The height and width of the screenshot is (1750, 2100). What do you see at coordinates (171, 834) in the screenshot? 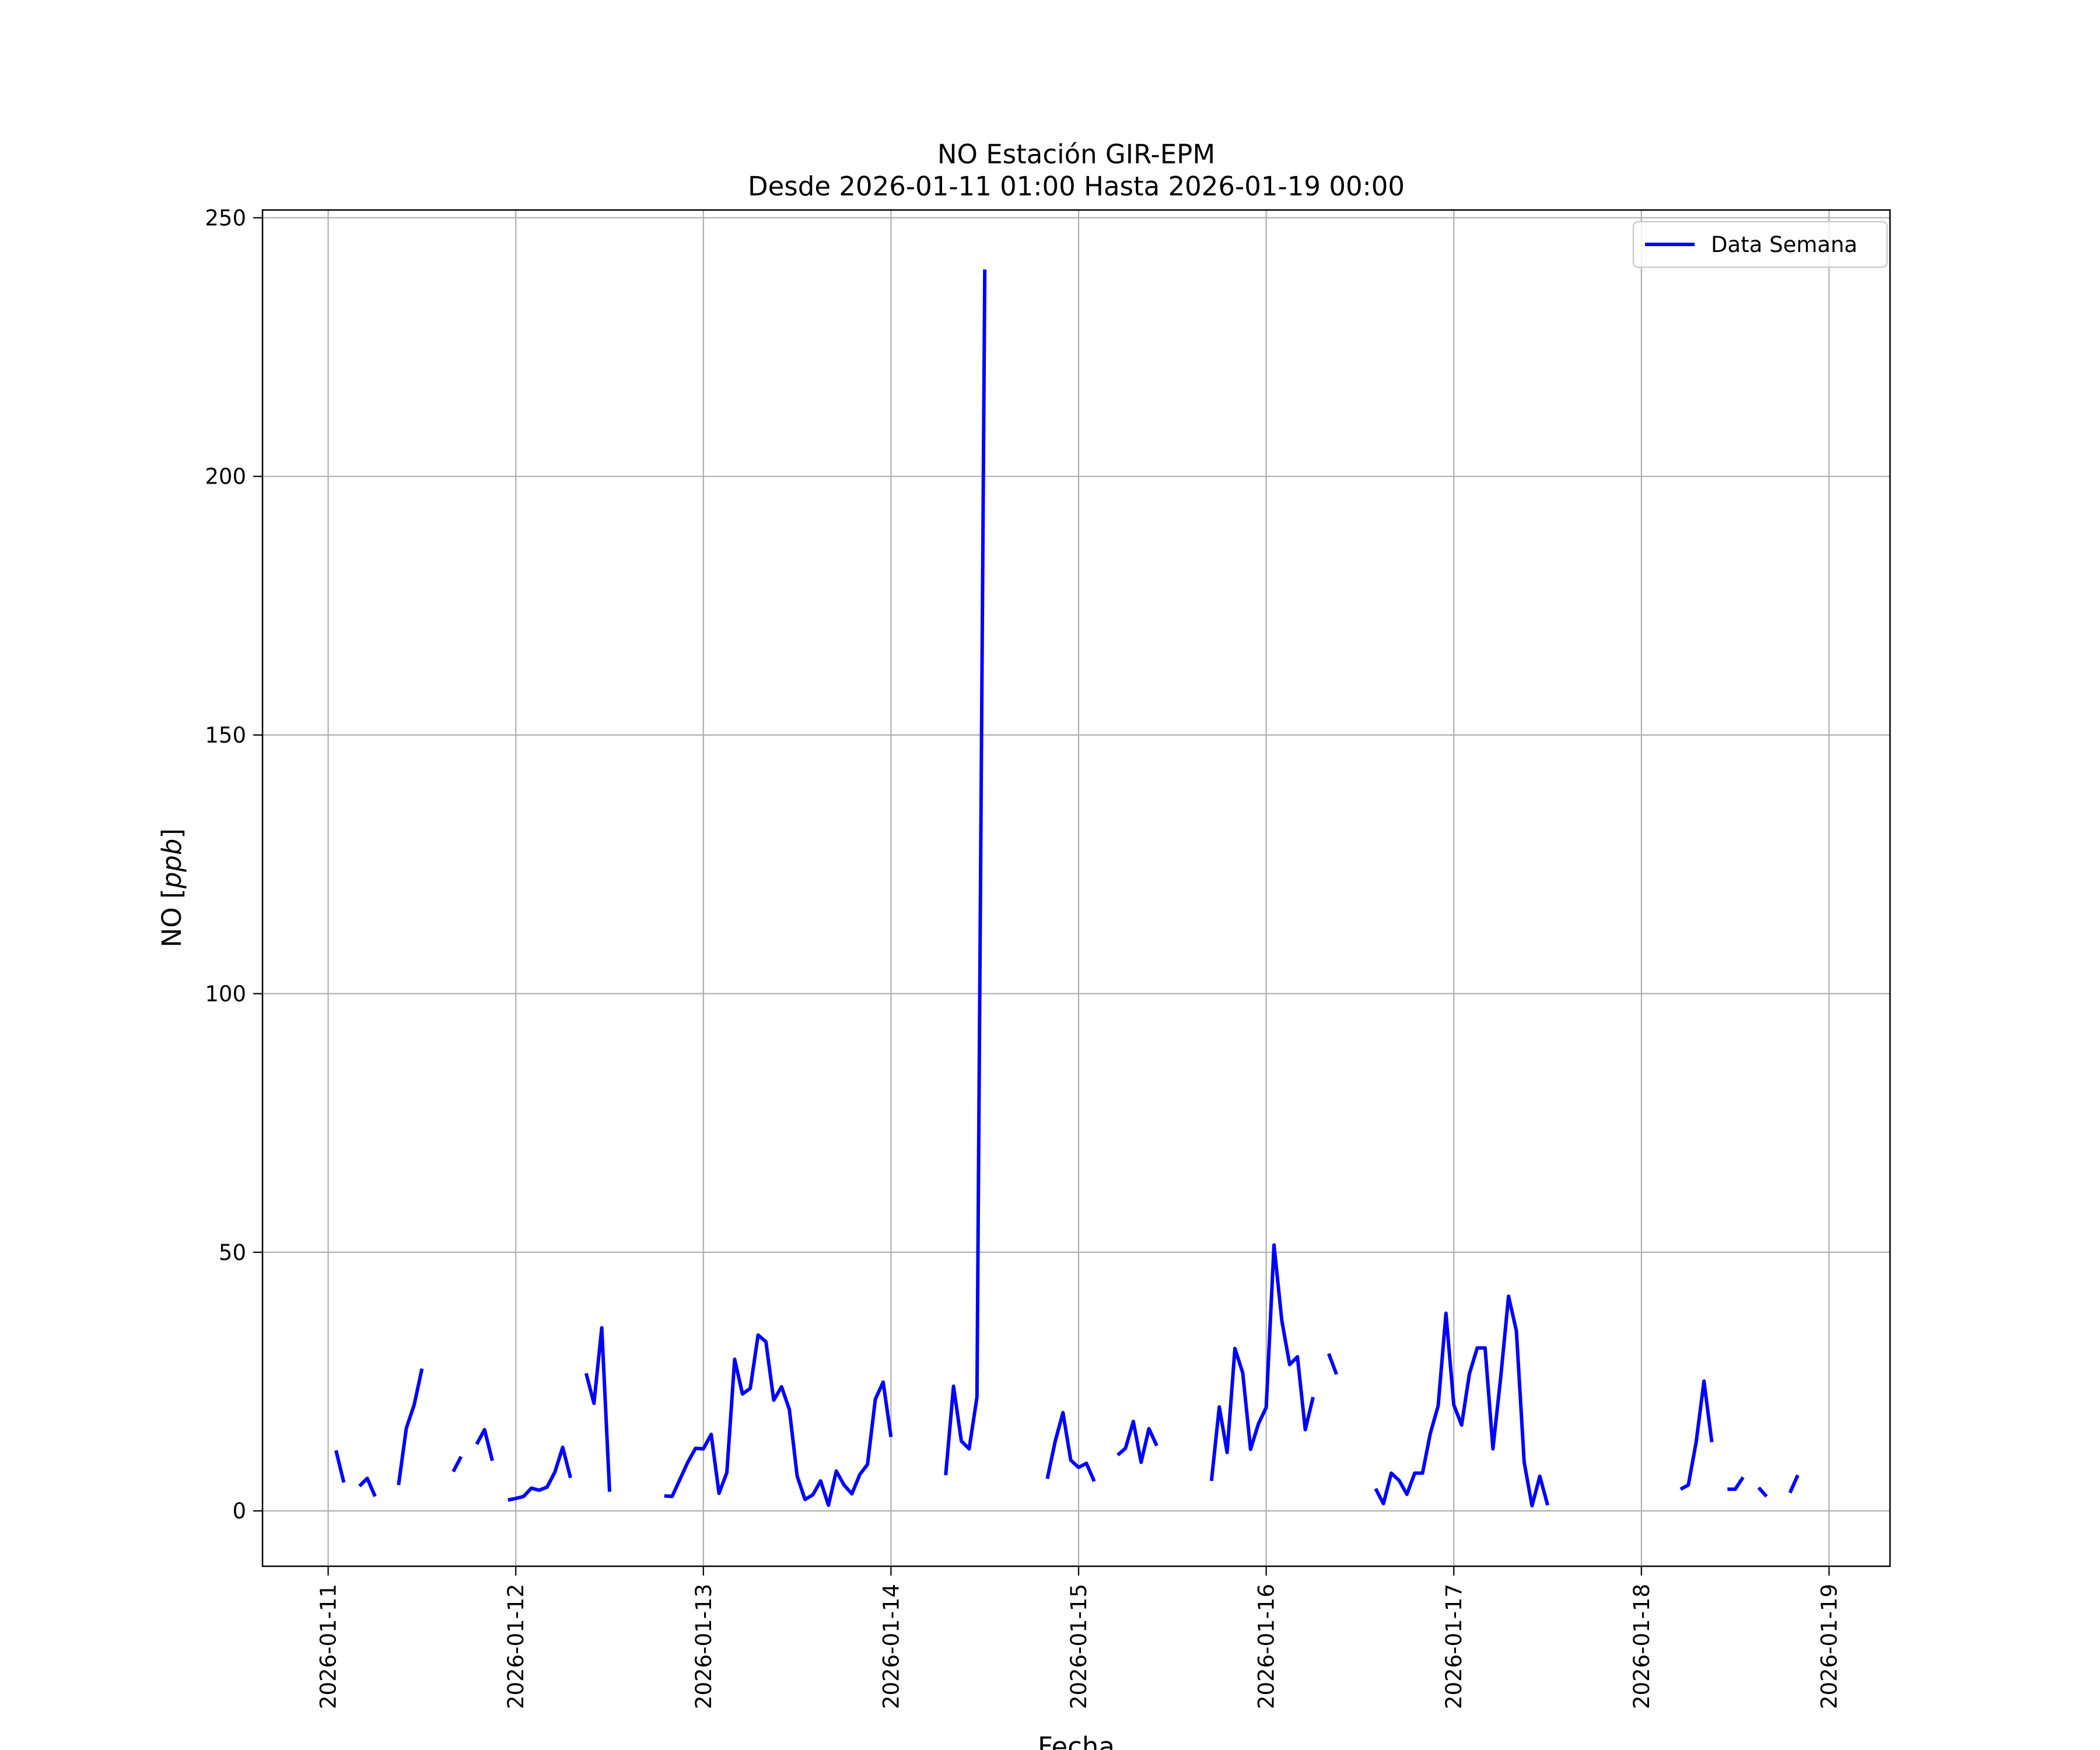
I see `y-axis-label-close: ]` at bounding box center [171, 834].